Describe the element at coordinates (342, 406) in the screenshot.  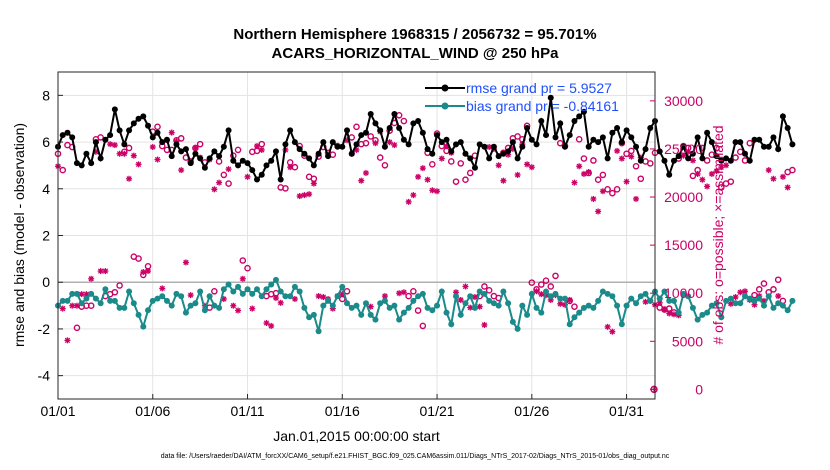
I see `x-axis-ticks: 01/01 01/06 01/11 01/16 01/21 01/26 01/31` at that location.